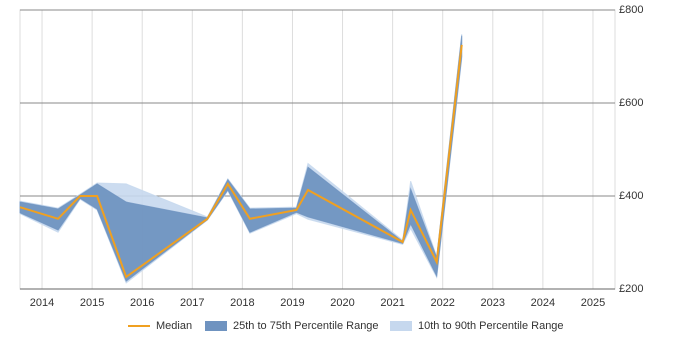  I want to click on x-tick-label: 2015, so click(92, 303).